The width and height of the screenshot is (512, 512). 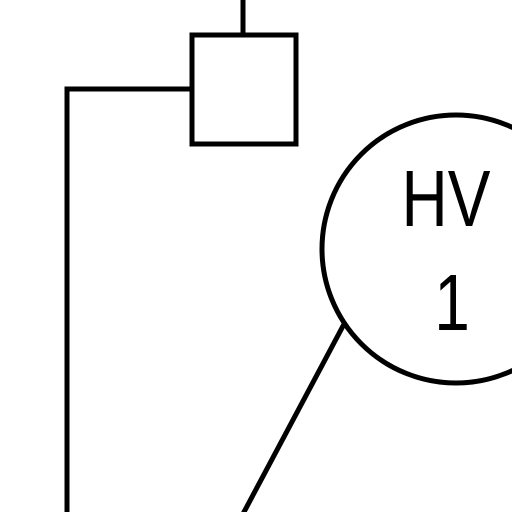 I want to click on instrument-function-label: HV, so click(x=446, y=198).